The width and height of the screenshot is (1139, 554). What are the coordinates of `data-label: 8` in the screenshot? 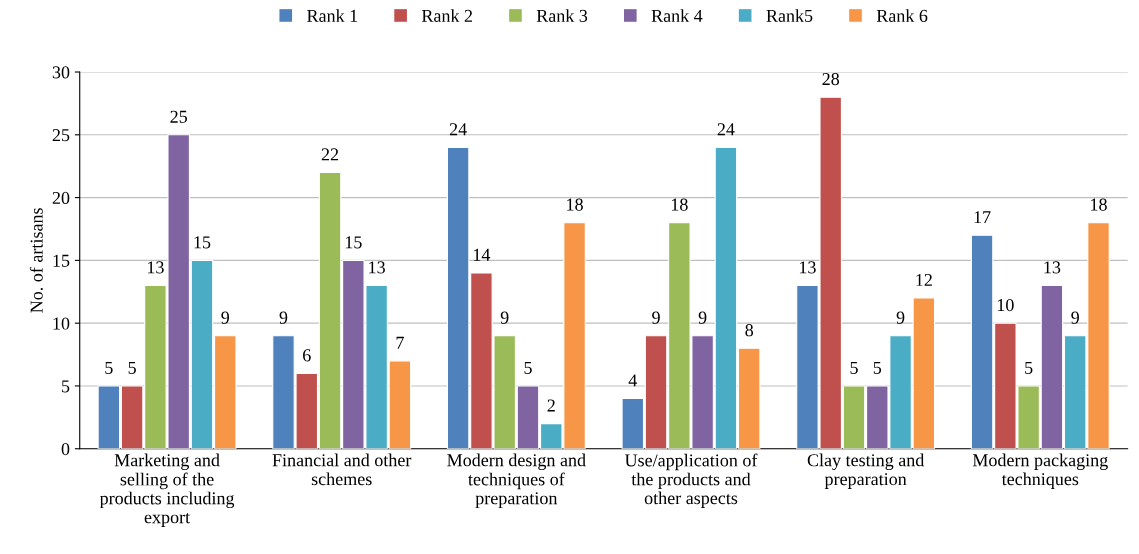 It's located at (749, 330).